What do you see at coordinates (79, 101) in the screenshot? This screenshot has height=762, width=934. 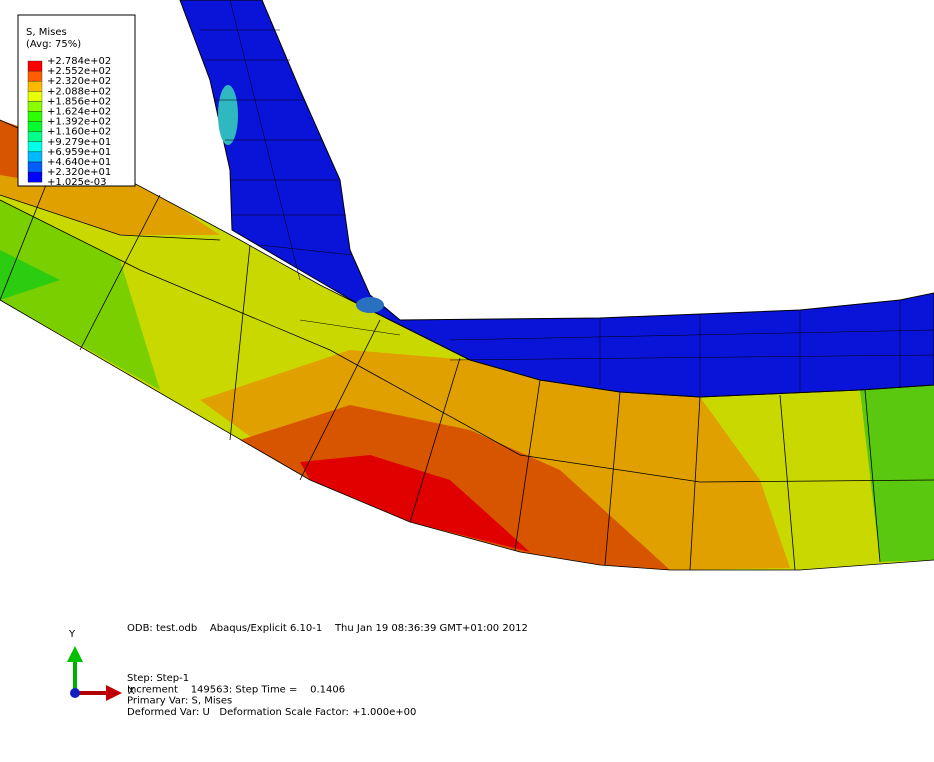 I see `legend-label: +1.856e+02` at bounding box center [79, 101].